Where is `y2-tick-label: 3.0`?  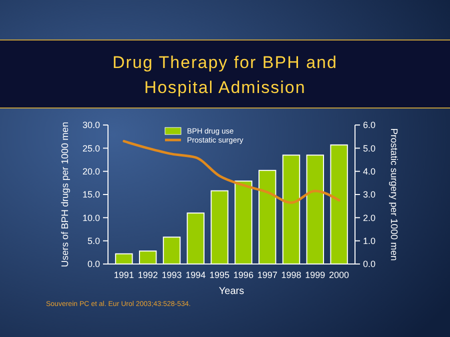
y2-tick-label: 3.0 is located at coordinates (369, 195).